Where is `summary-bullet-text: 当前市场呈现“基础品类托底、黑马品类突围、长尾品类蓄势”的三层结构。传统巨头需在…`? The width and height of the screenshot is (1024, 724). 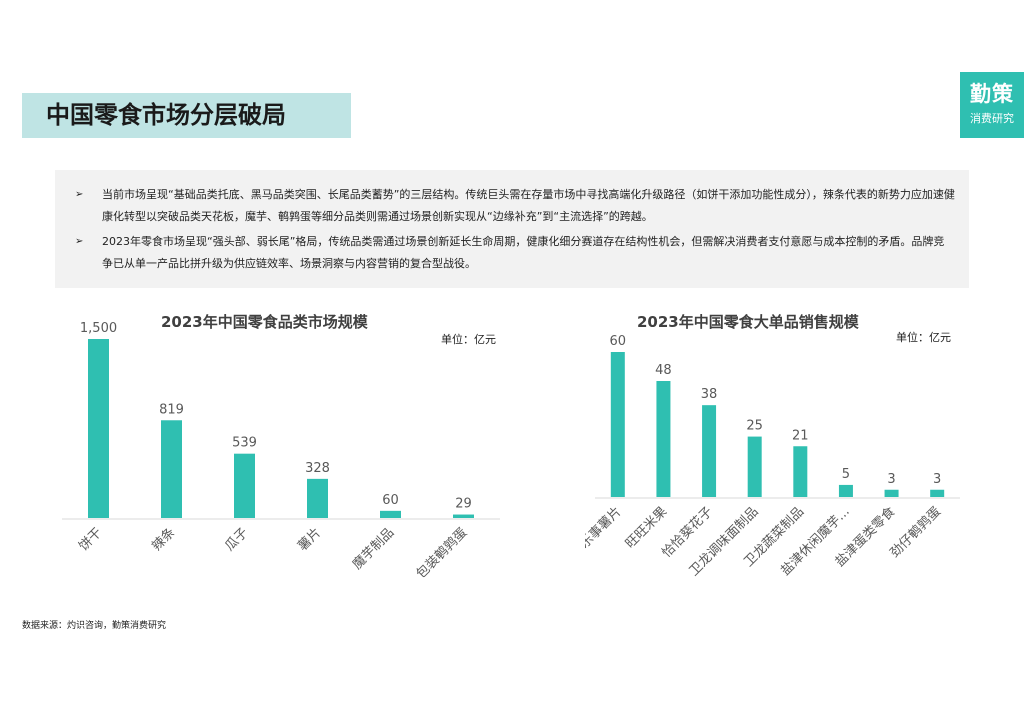
summary-bullet-text: 当前市场呈现“基础品类托底、黑马品类突围、长尾品类蓄势”的三层结构。传统巨头需在… is located at coordinates (528, 205).